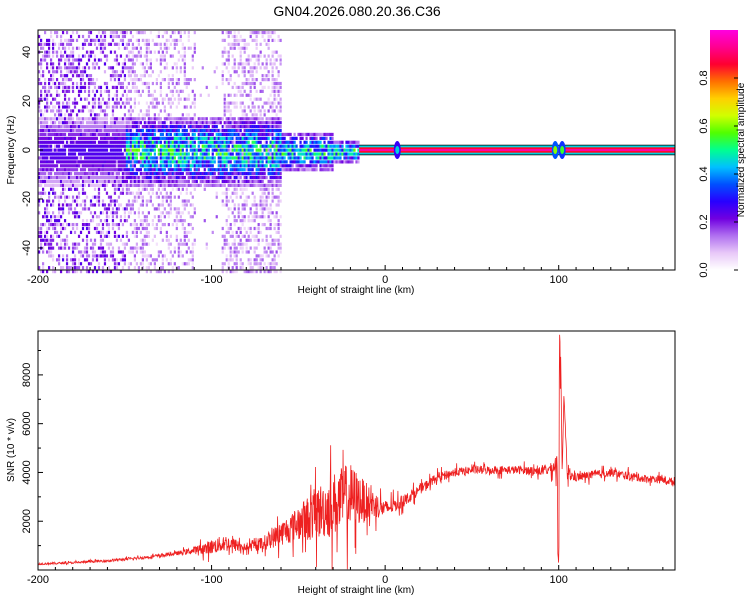  Describe the element at coordinates (27, 521) in the screenshot. I see `y-tick-label: 2000` at that location.